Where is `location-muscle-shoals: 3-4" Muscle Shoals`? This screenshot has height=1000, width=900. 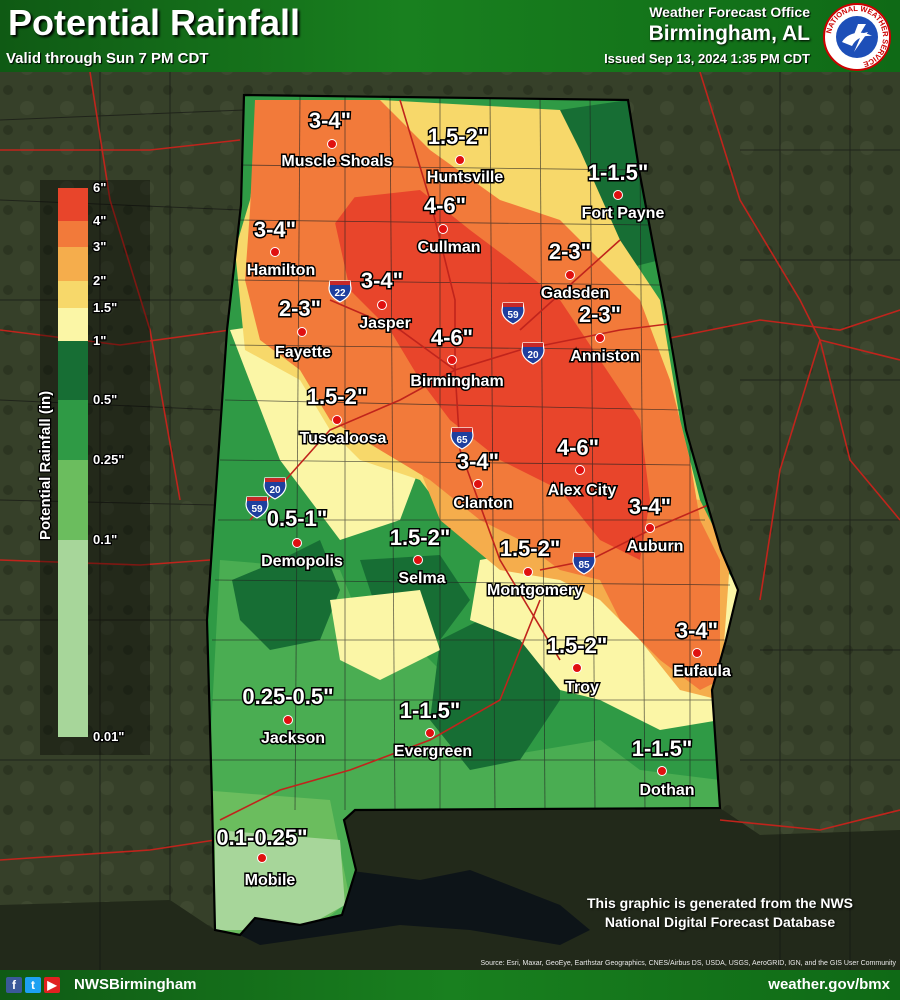 location-muscle-shoals: 3-4" Muscle Shoals is located at coordinates (337, 139).